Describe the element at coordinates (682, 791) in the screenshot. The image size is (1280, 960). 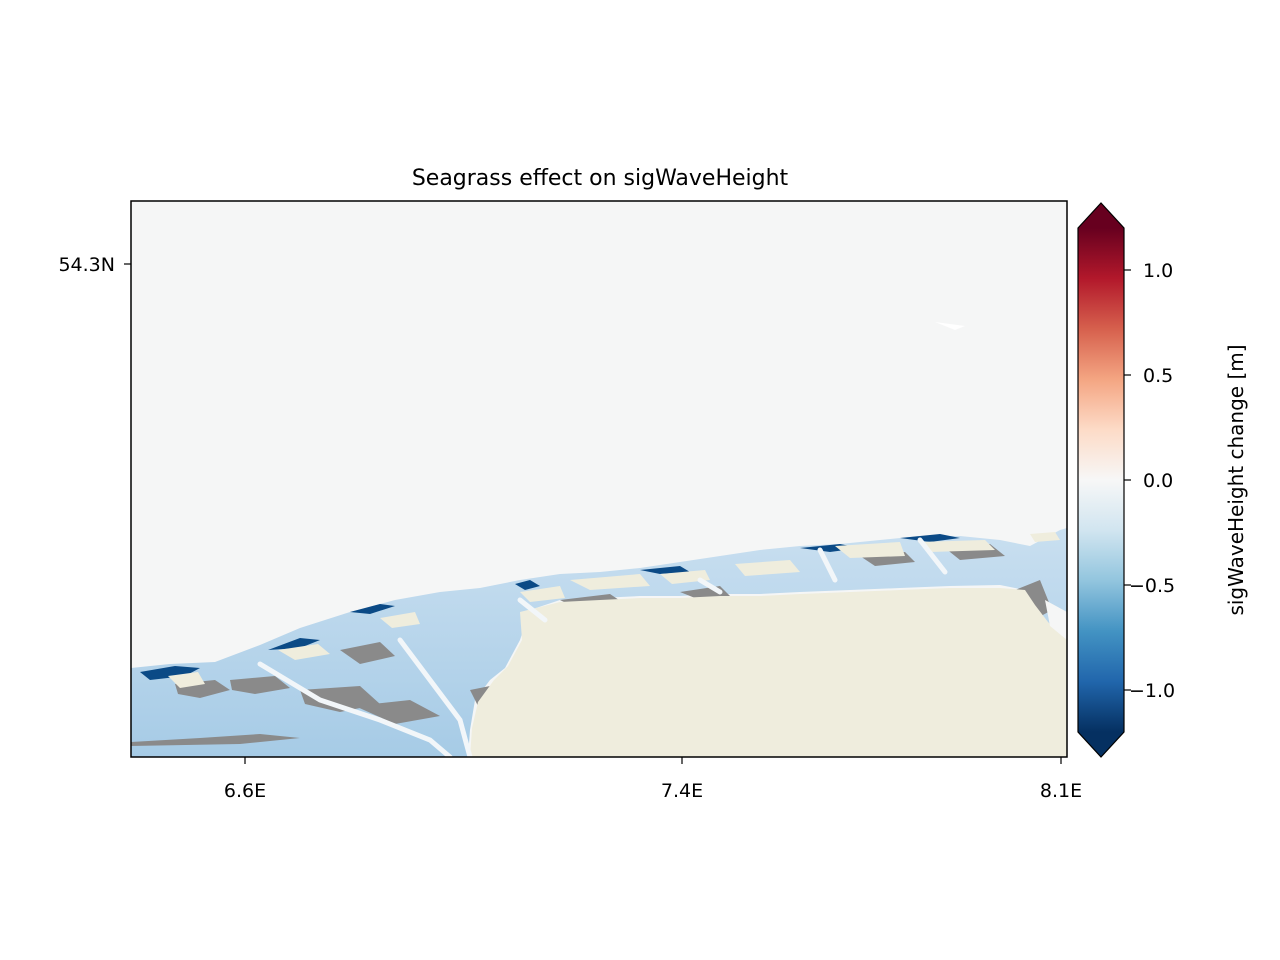
I see `x-tick-label: 7.4E` at that location.